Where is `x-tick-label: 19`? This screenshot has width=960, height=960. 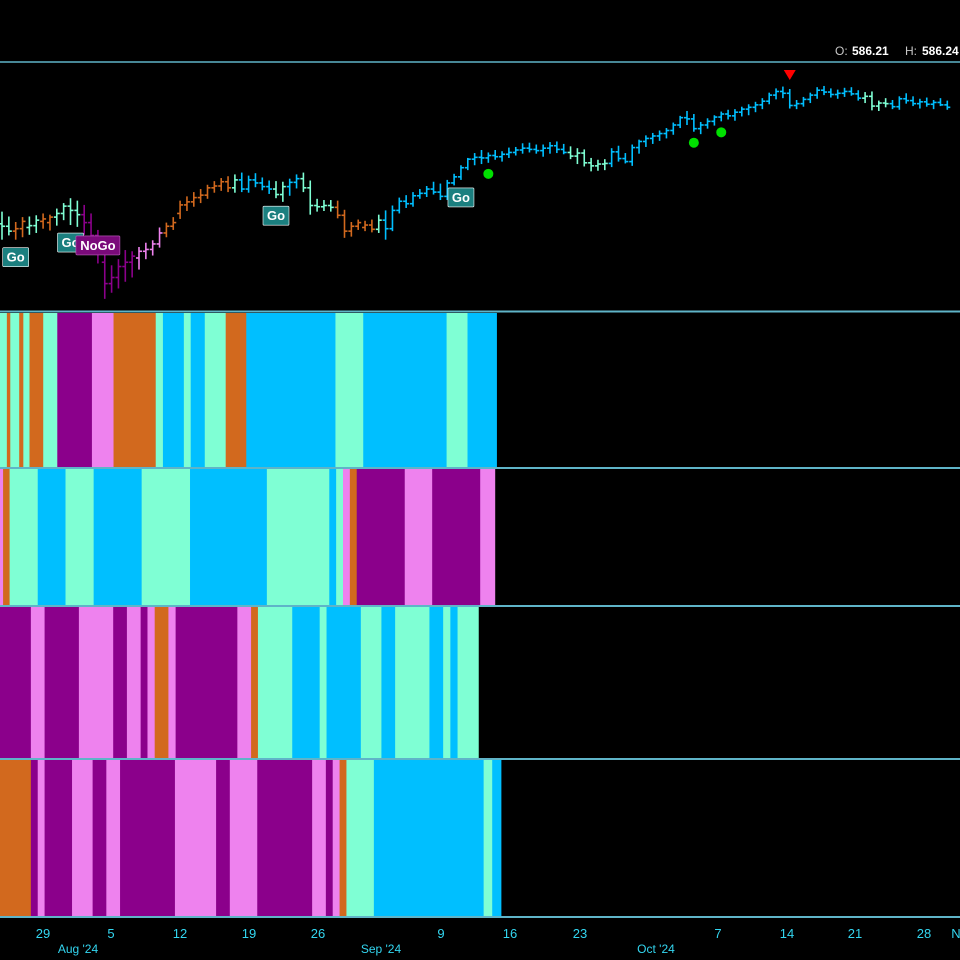
x-tick-label: 19 is located at coordinates (249, 933).